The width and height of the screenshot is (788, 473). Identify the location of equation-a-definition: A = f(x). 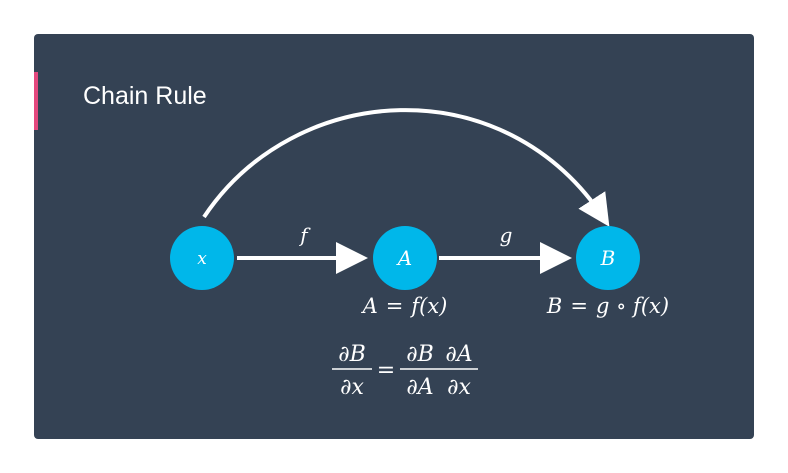
(404, 306).